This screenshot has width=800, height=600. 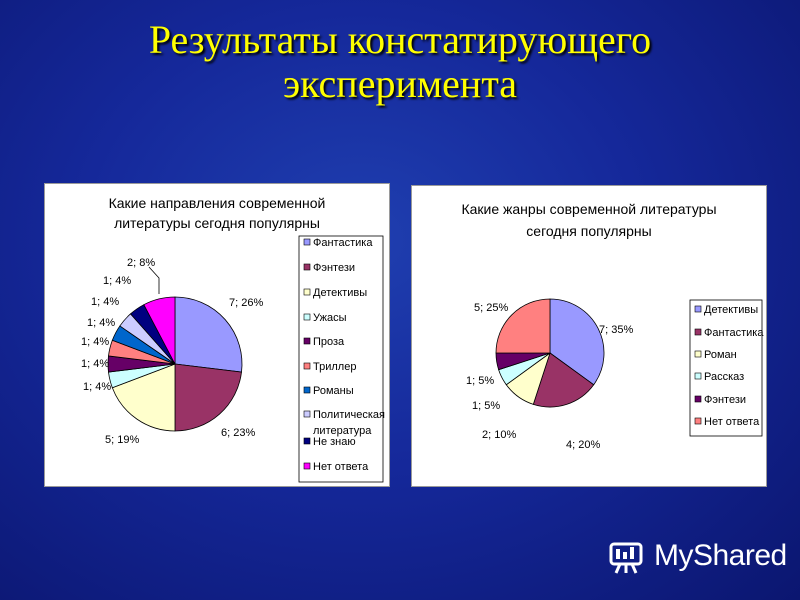 I want to click on data-label-политическая-литература: 1; 4%, so click(x=105, y=302).